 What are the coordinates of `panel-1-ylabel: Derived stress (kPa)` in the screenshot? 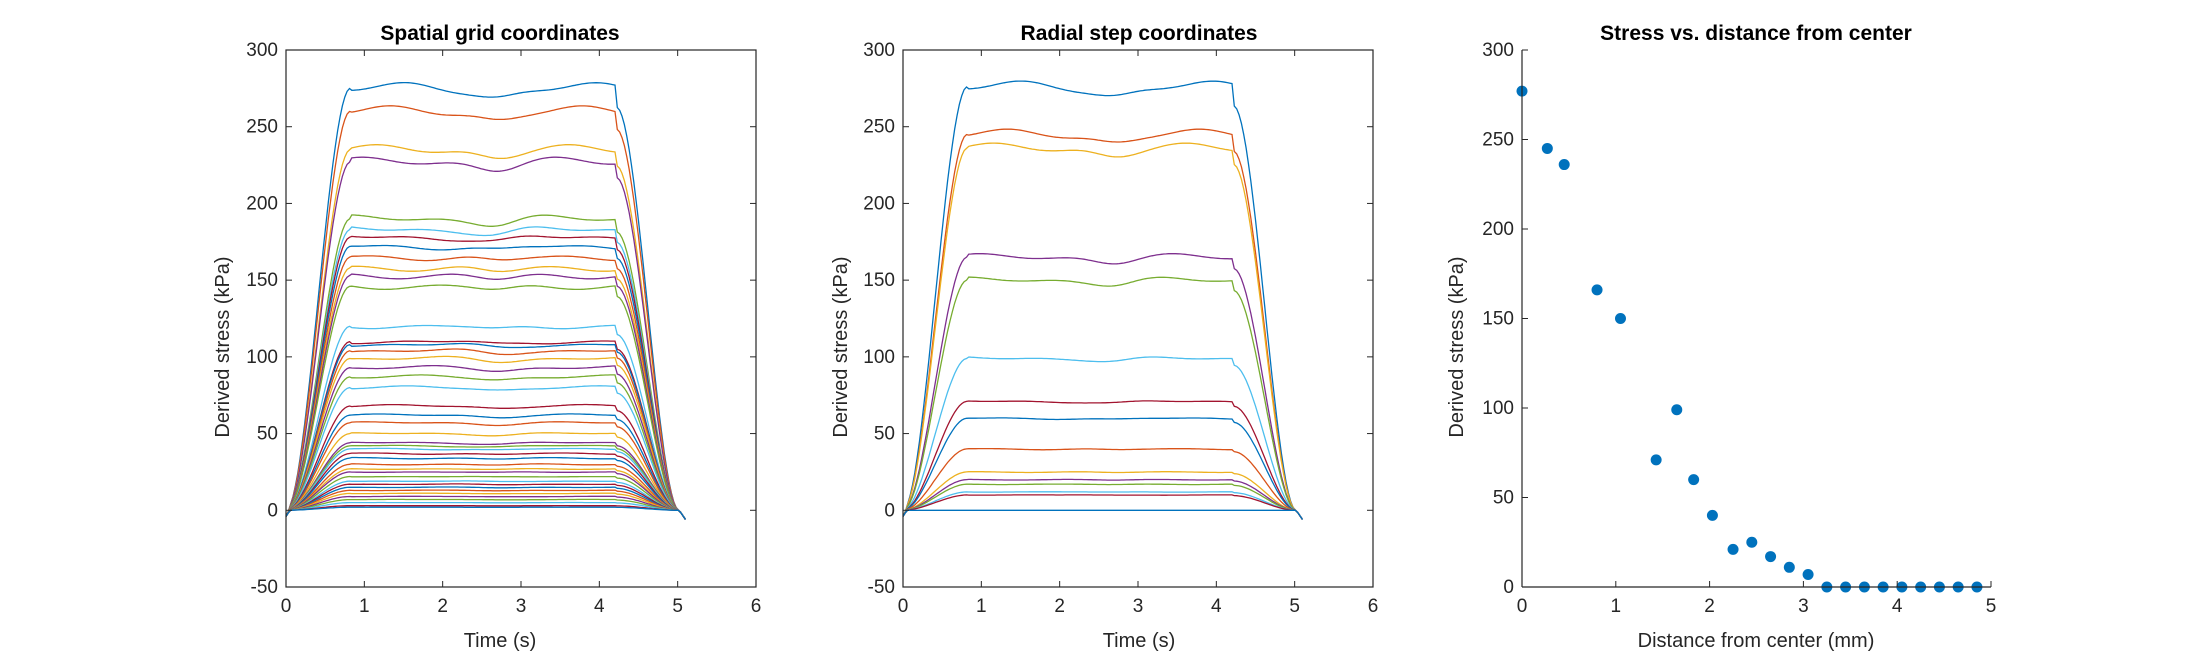 It's located at (223, 346).